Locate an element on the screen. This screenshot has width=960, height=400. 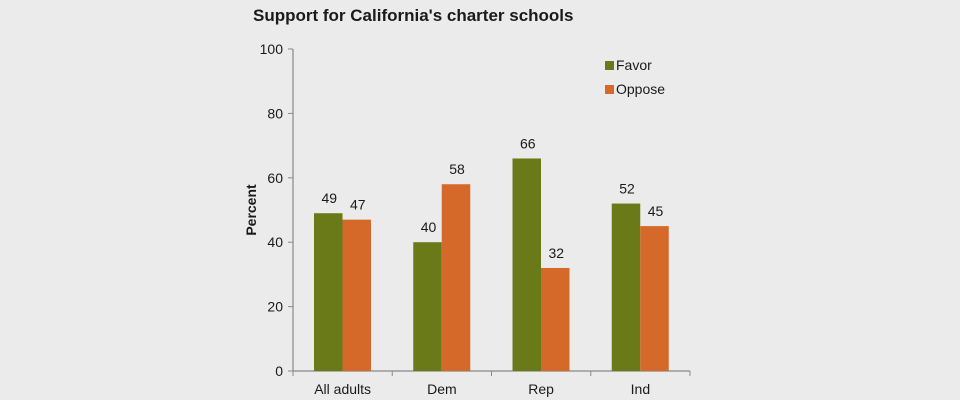
y-tick-label: 40 is located at coordinates (275, 242).